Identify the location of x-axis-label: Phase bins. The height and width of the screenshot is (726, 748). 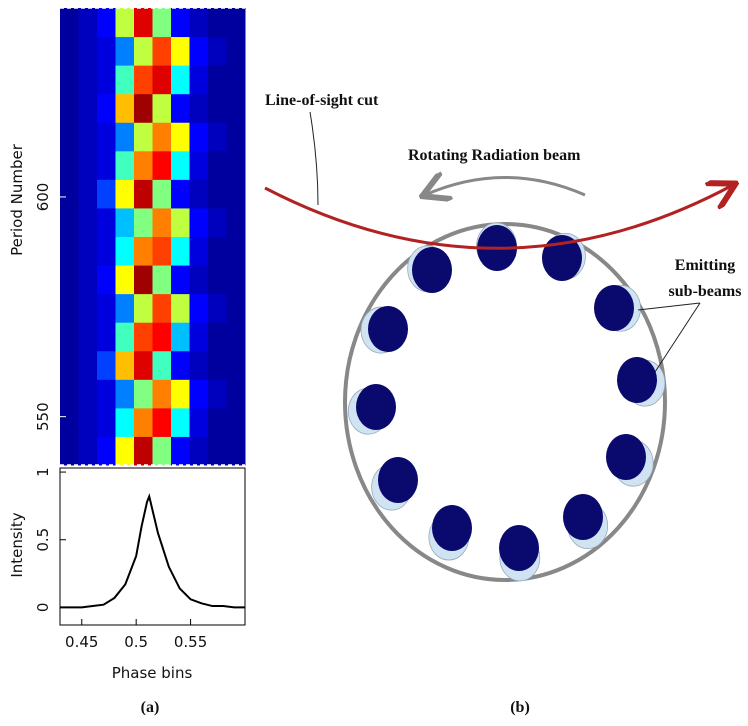
(152, 673).